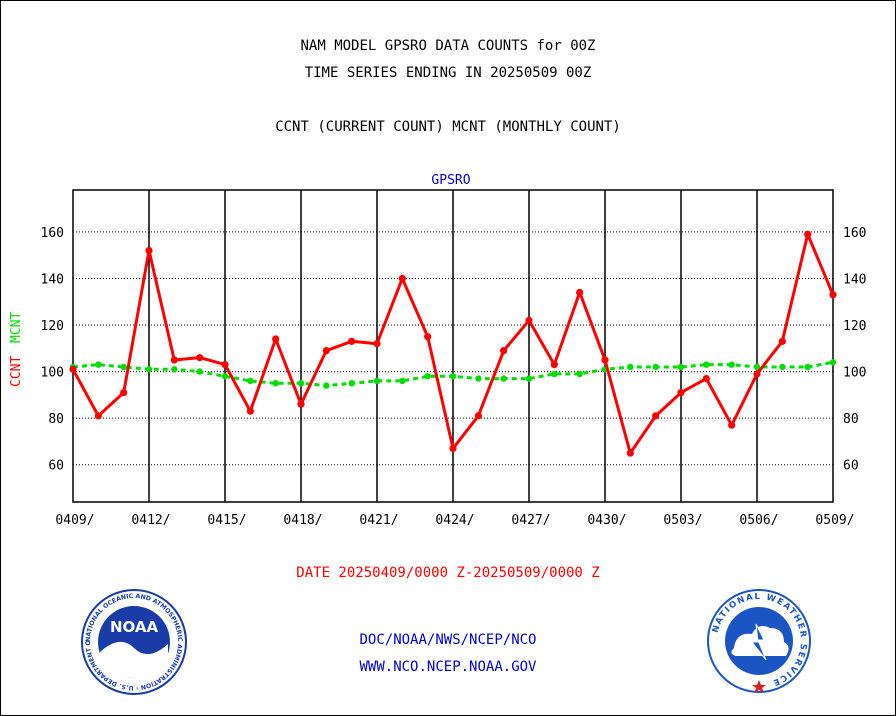 The image size is (896, 716). Describe the element at coordinates (56, 419) in the screenshot. I see `y-tick-label-left: 80` at that location.